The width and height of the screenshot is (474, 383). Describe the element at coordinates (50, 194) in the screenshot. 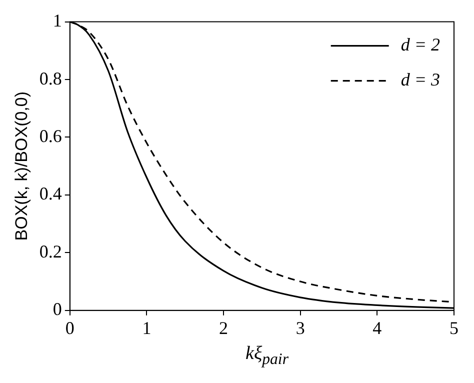

I see `y-tick-label: 0.4` at that location.